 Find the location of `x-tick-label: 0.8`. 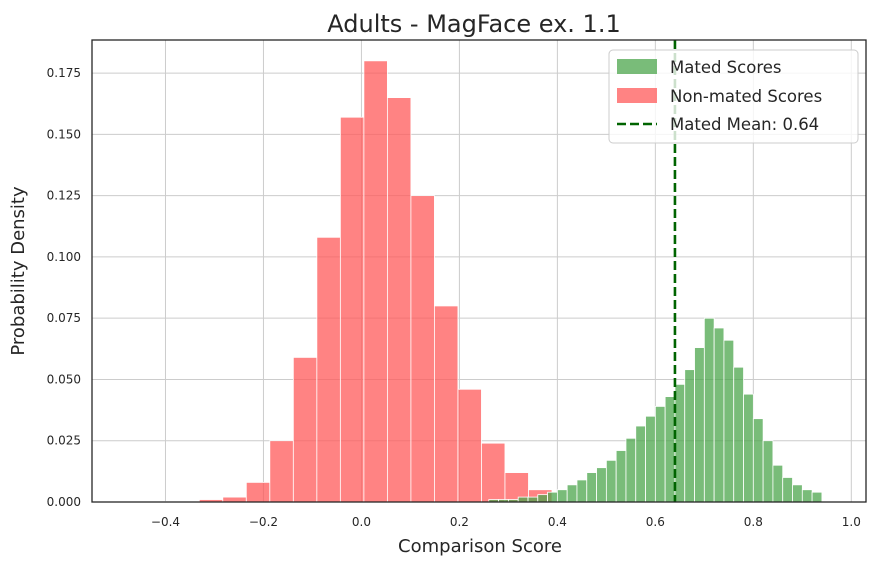

x-tick-label: 0.8 is located at coordinates (753, 522).